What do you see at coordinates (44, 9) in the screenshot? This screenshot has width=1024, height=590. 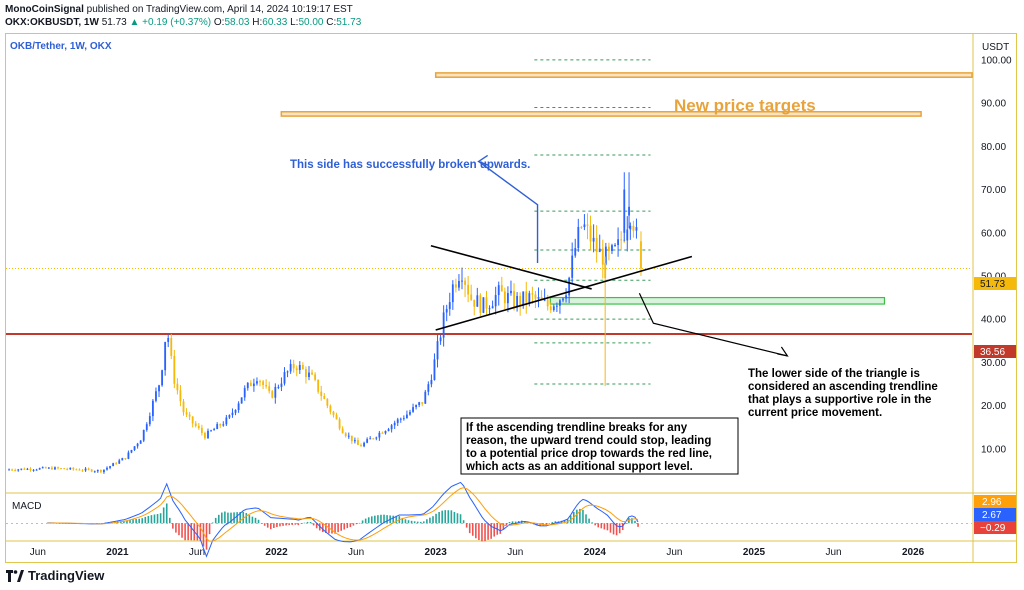 I see `author-name: MonoCoinSignal` at bounding box center [44, 9].